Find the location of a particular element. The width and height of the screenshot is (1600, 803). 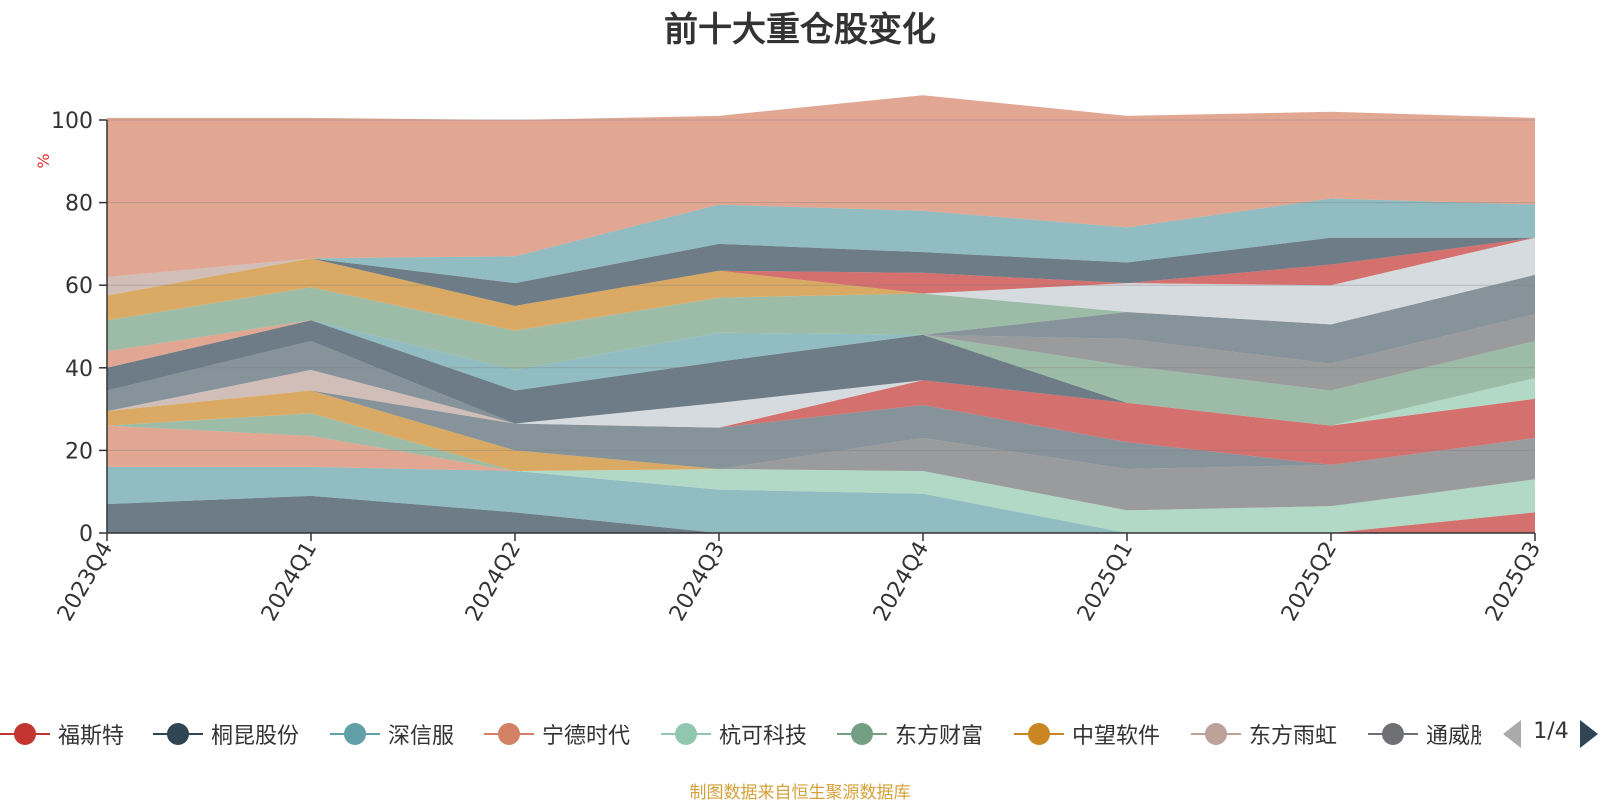

y-tick-label: 40 is located at coordinates (79, 369).